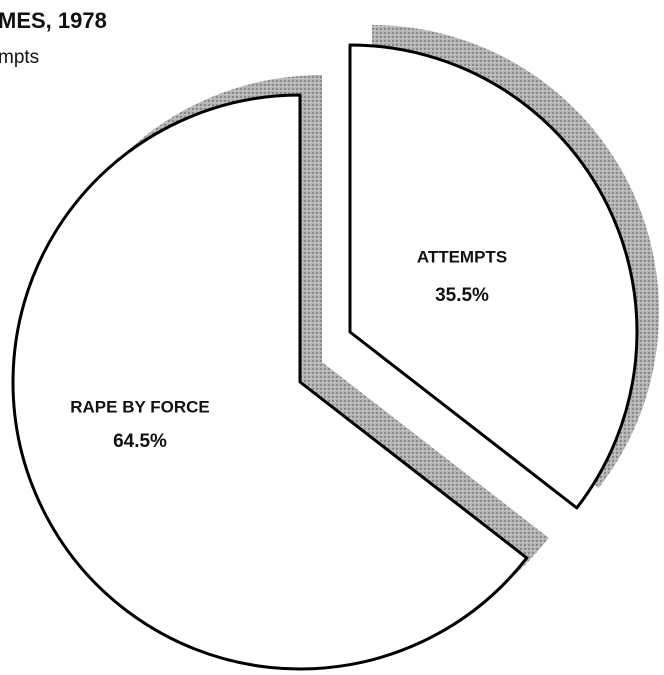 The width and height of the screenshot is (664, 675). Describe the element at coordinates (53, 20) in the screenshot. I see `chart-title: MES, 1978` at that location.